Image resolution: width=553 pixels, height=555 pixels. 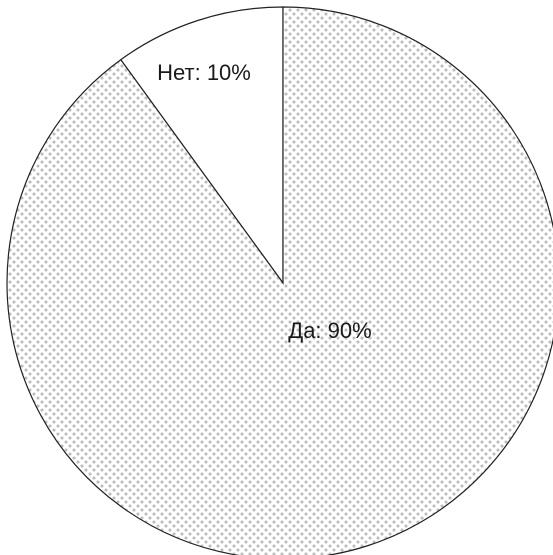 What do you see at coordinates (204, 72) in the screenshot?
I see `slice-label-net: Нет: 10%` at bounding box center [204, 72].